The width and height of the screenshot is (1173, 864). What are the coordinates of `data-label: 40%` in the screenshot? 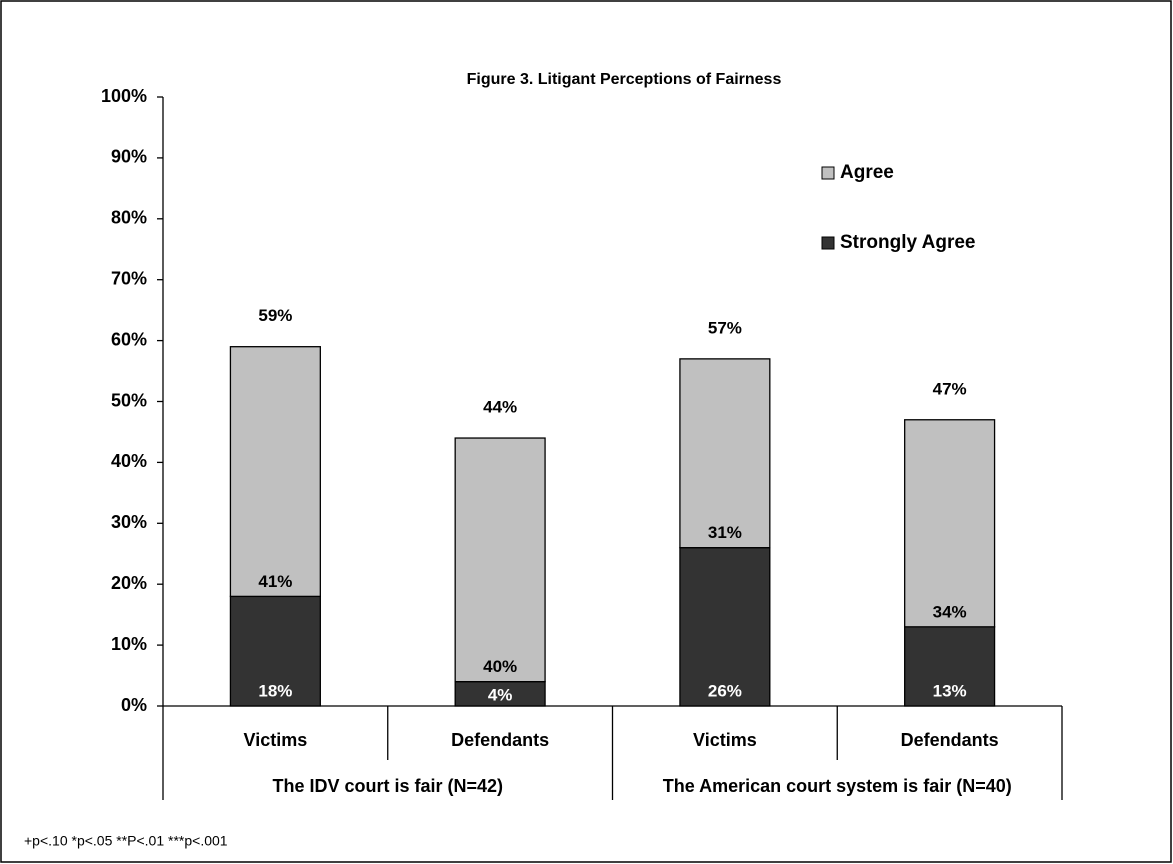 It's located at (500, 666).